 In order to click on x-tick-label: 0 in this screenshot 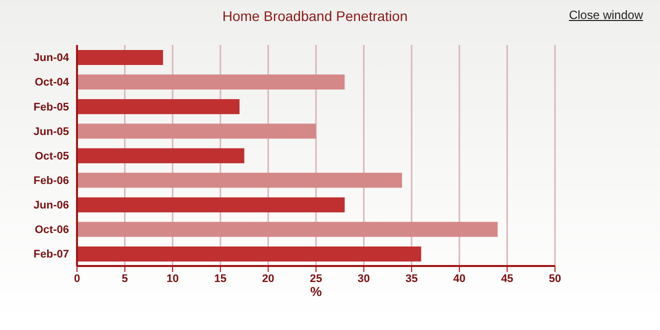, I will do `click(77, 278)`.